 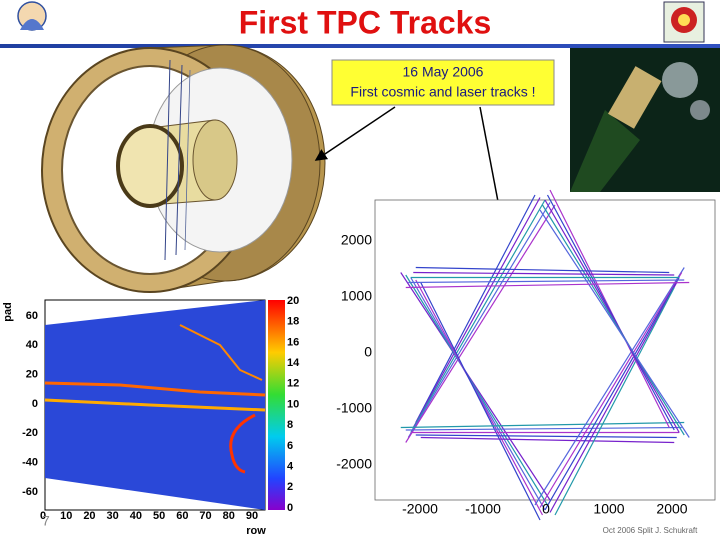 What do you see at coordinates (8, 312) in the screenshot?
I see `y-axis-label: pad` at bounding box center [8, 312].